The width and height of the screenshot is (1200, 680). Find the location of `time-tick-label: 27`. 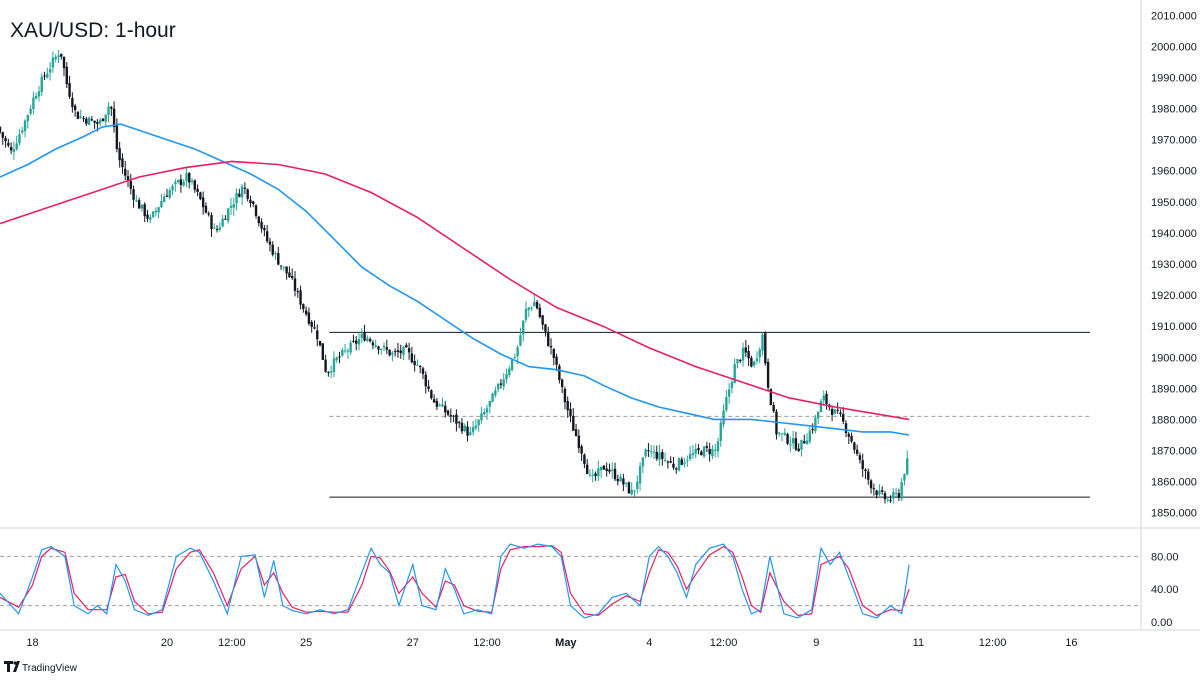

time-tick-label: 27 is located at coordinates (413, 643).